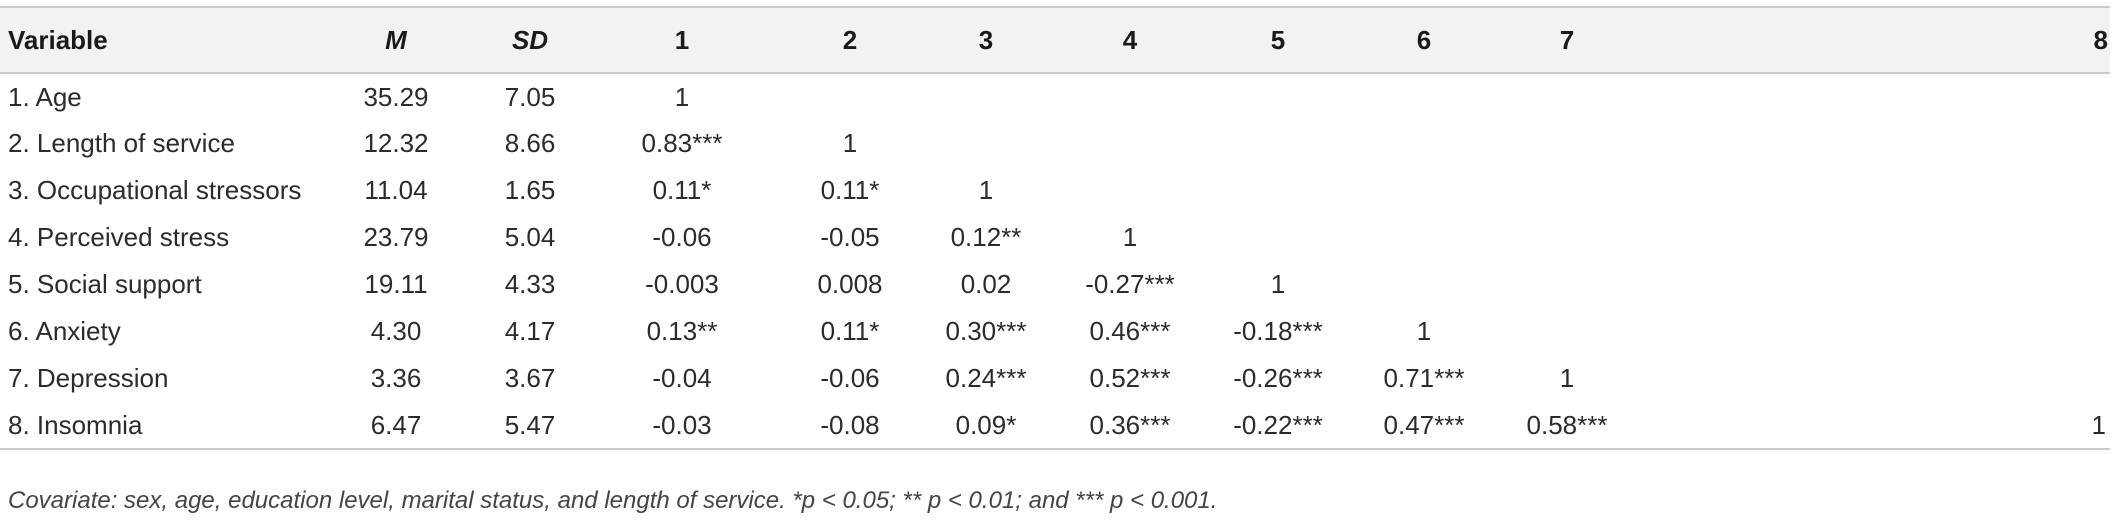  Describe the element at coordinates (396, 96) in the screenshot. I see `table-cell: 35.29` at that location.